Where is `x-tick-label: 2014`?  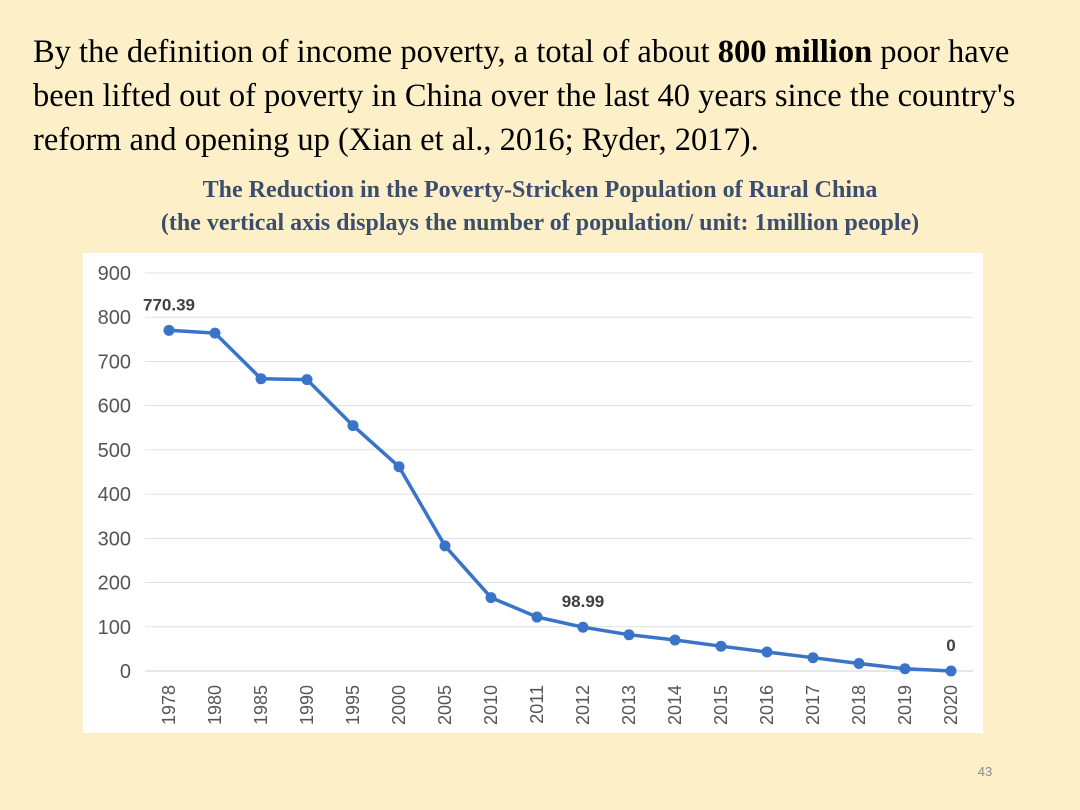 x-tick-label: 2014 is located at coordinates (675, 705).